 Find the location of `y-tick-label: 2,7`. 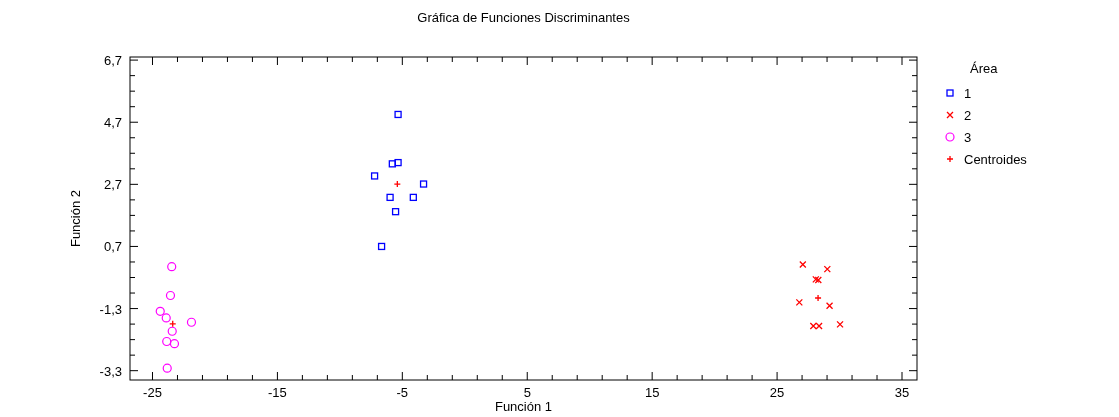

y-tick-label: 2,7 is located at coordinates (112, 185).